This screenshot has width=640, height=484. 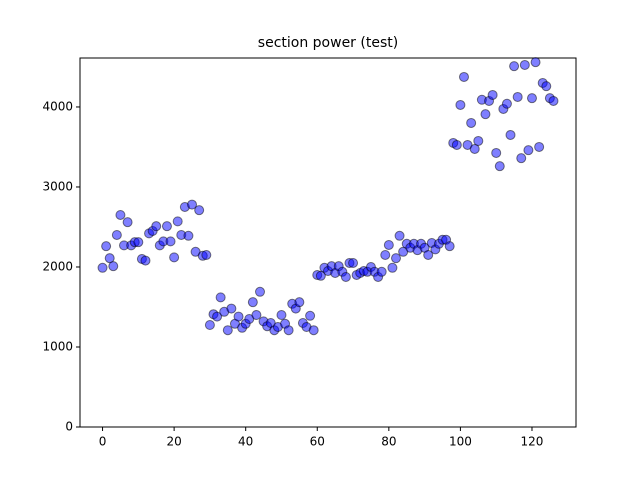 I want to click on x-tick-label: 0, so click(x=103, y=442).